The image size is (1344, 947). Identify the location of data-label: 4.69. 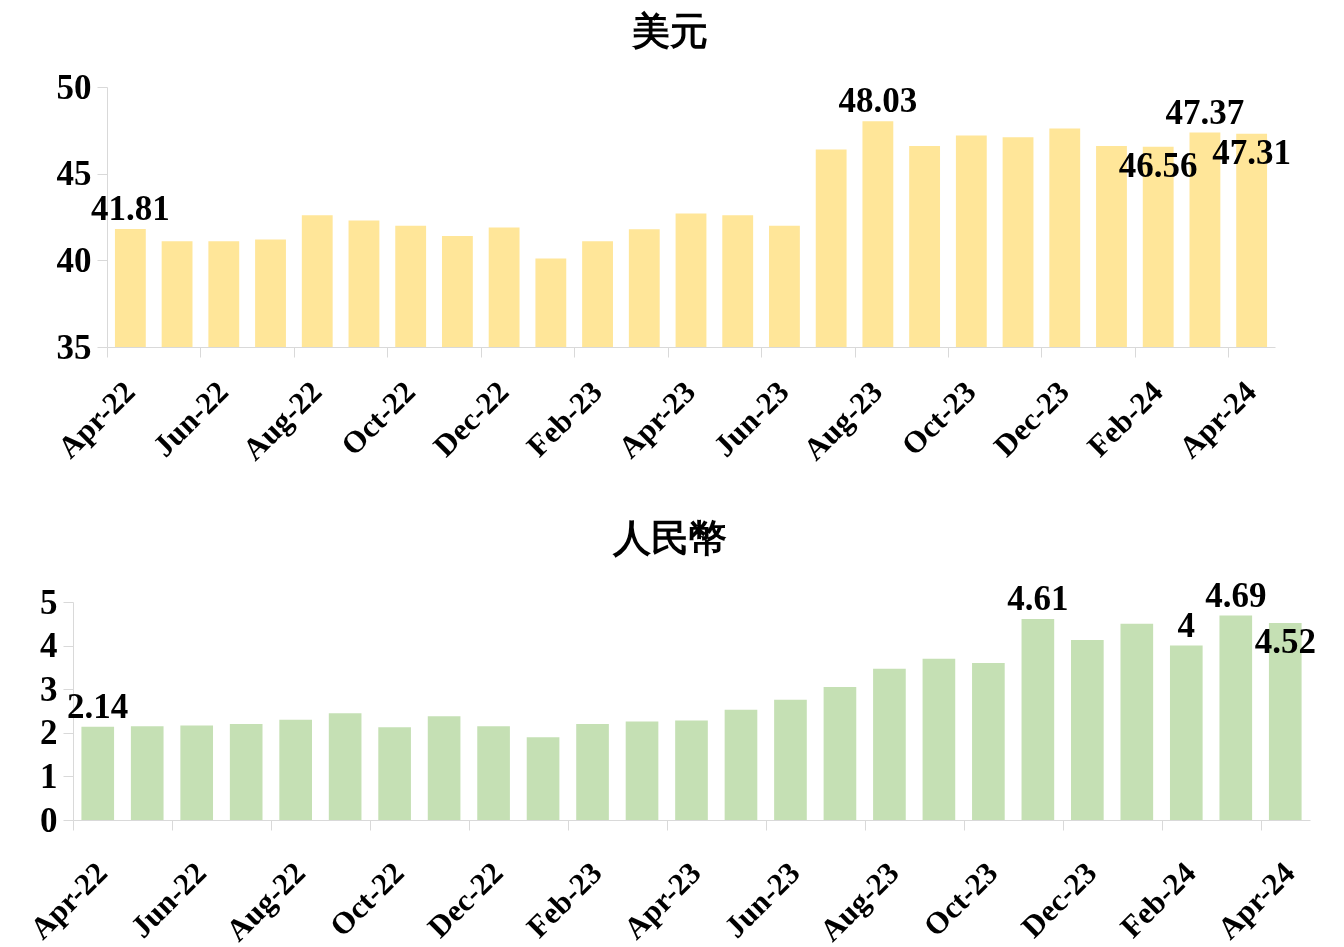
(1236, 595).